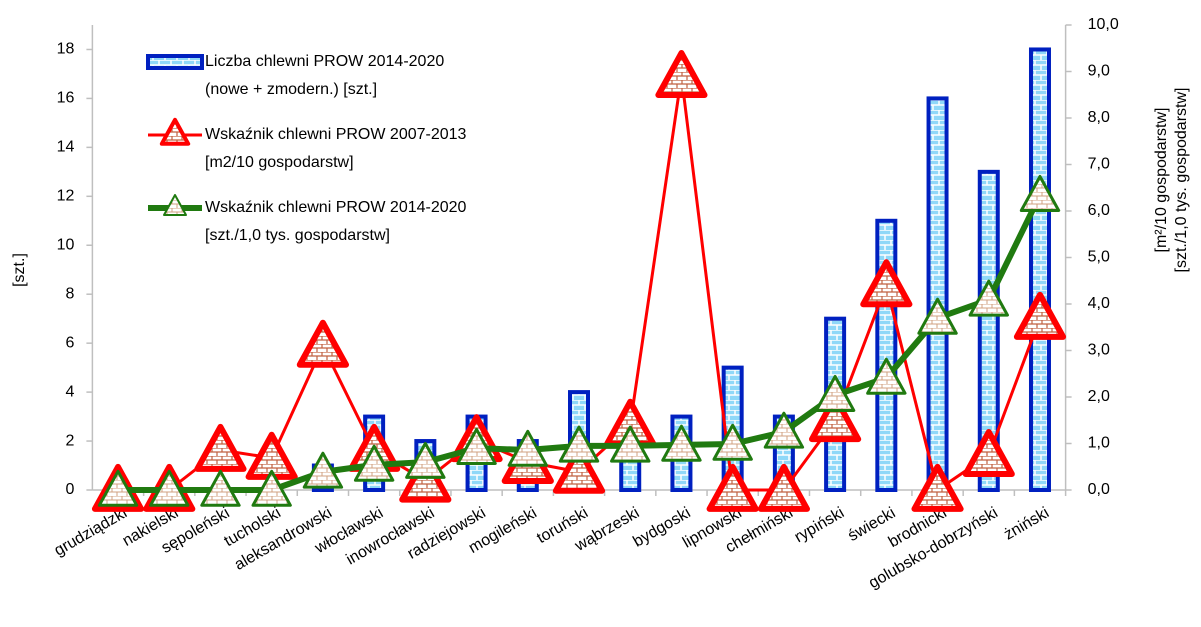 The height and width of the screenshot is (627, 1201). Describe the element at coordinates (1099, 71) in the screenshot. I see `y2-tick-label: 9,0` at that location.